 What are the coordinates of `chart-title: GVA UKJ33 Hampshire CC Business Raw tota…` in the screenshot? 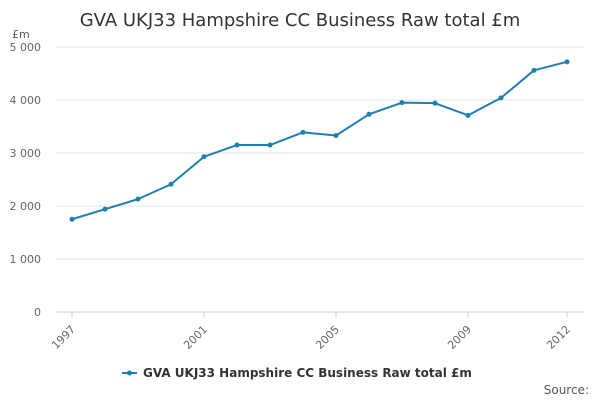 It's located at (300, 20).